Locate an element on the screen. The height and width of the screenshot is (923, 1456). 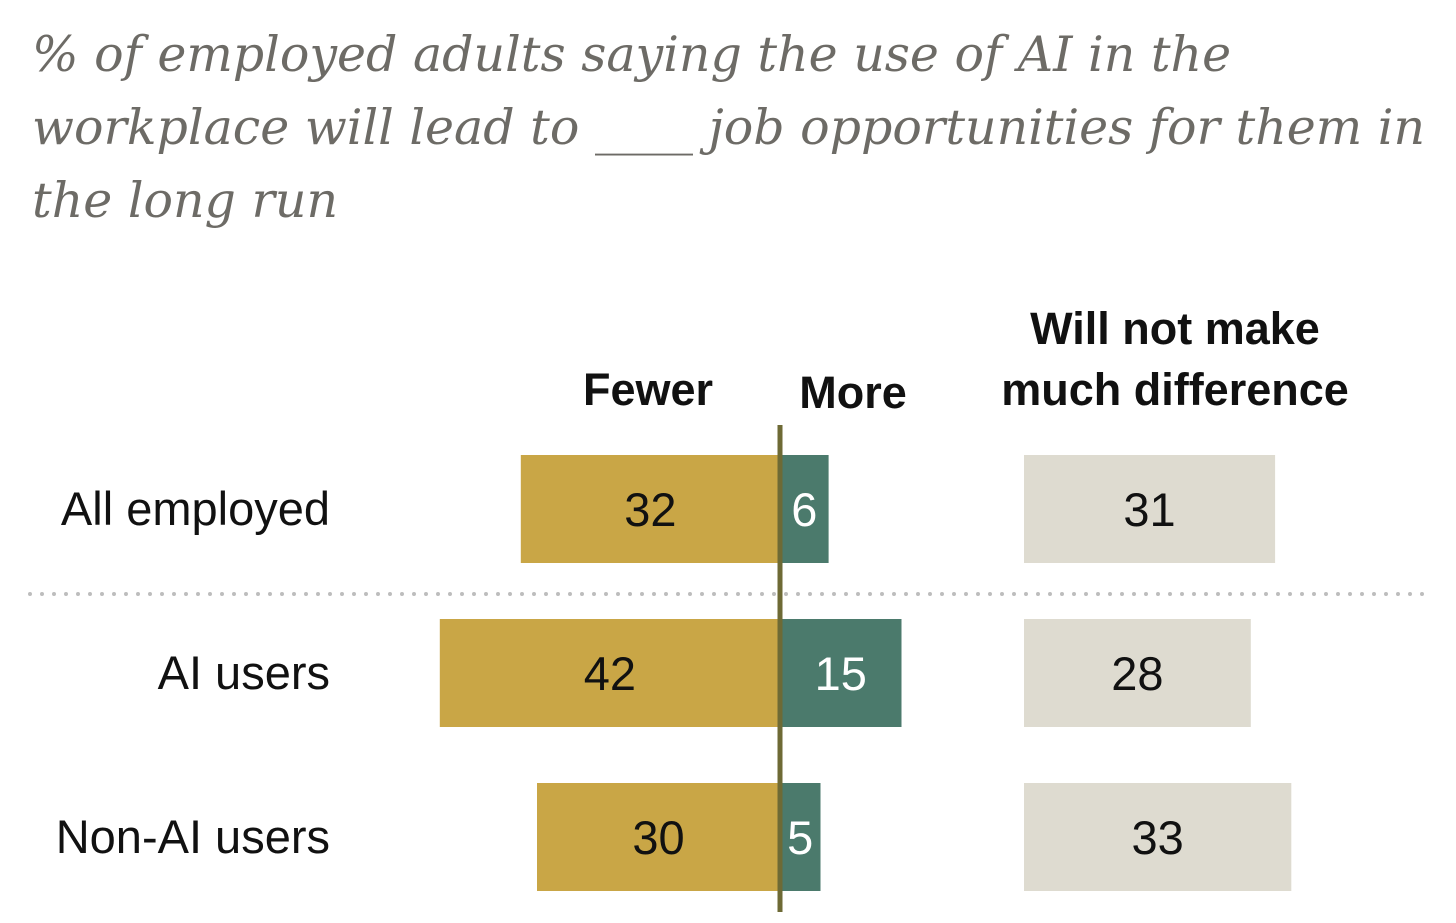
bar-no-difference-non-ai-users is located at coordinates (1158, 837).